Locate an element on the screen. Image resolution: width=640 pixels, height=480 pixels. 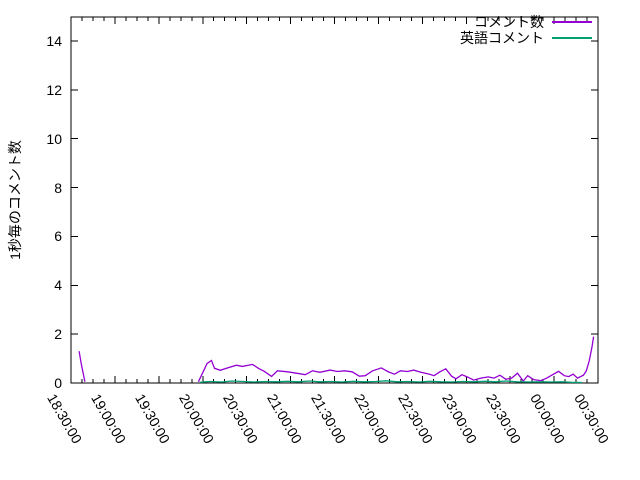
y-tick-label: 2 is located at coordinates (58, 334).